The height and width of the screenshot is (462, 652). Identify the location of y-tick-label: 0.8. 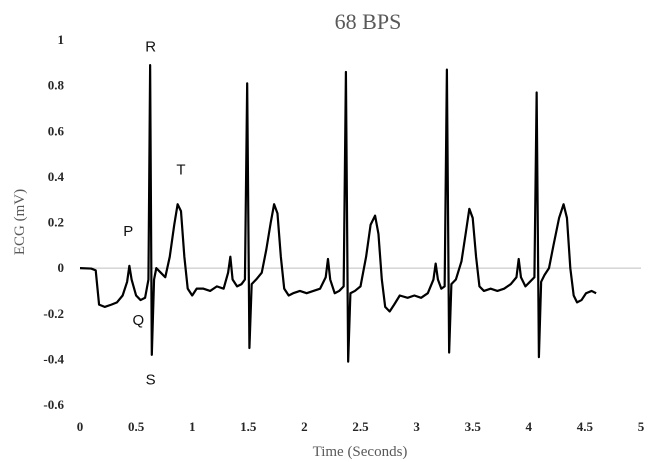
(56, 85).